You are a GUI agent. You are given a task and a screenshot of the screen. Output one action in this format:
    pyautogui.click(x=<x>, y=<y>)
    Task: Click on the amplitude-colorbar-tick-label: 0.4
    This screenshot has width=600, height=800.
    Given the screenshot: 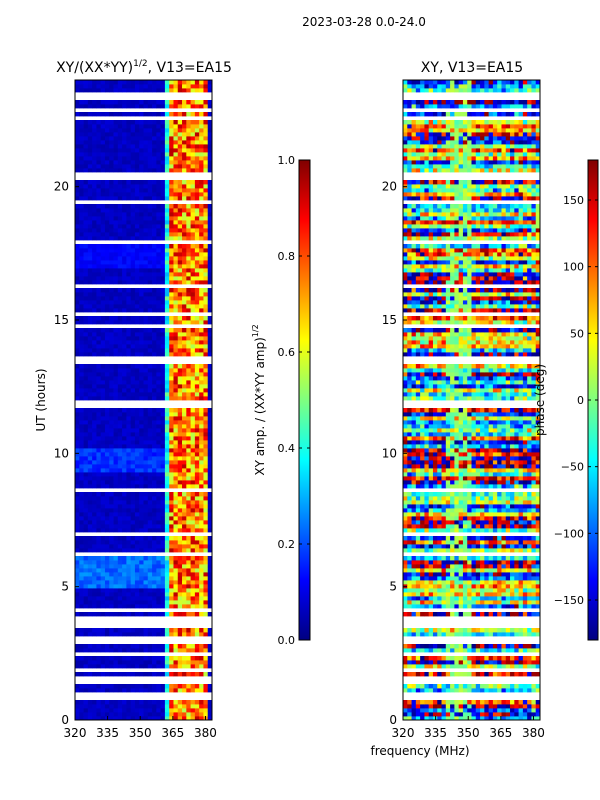 What is the action you would take?
    pyautogui.click(x=287, y=448)
    